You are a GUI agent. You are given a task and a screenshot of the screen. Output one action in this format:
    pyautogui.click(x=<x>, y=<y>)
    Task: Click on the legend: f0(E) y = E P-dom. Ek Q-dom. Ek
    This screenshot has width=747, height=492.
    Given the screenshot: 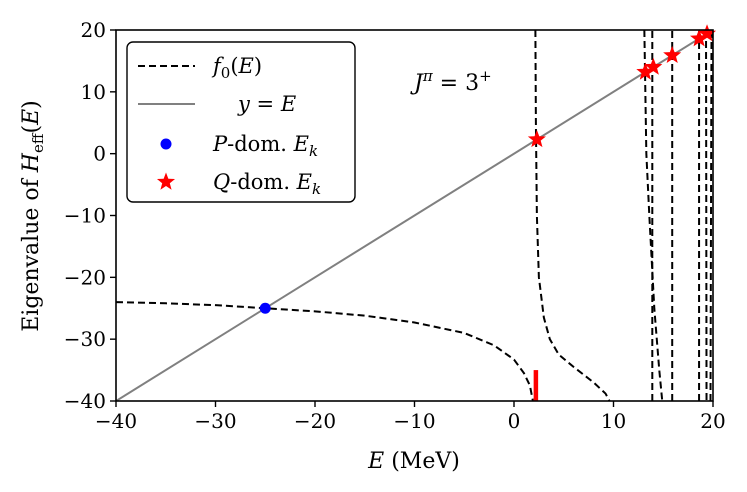 What is the action you would take?
    pyautogui.click(x=241, y=122)
    